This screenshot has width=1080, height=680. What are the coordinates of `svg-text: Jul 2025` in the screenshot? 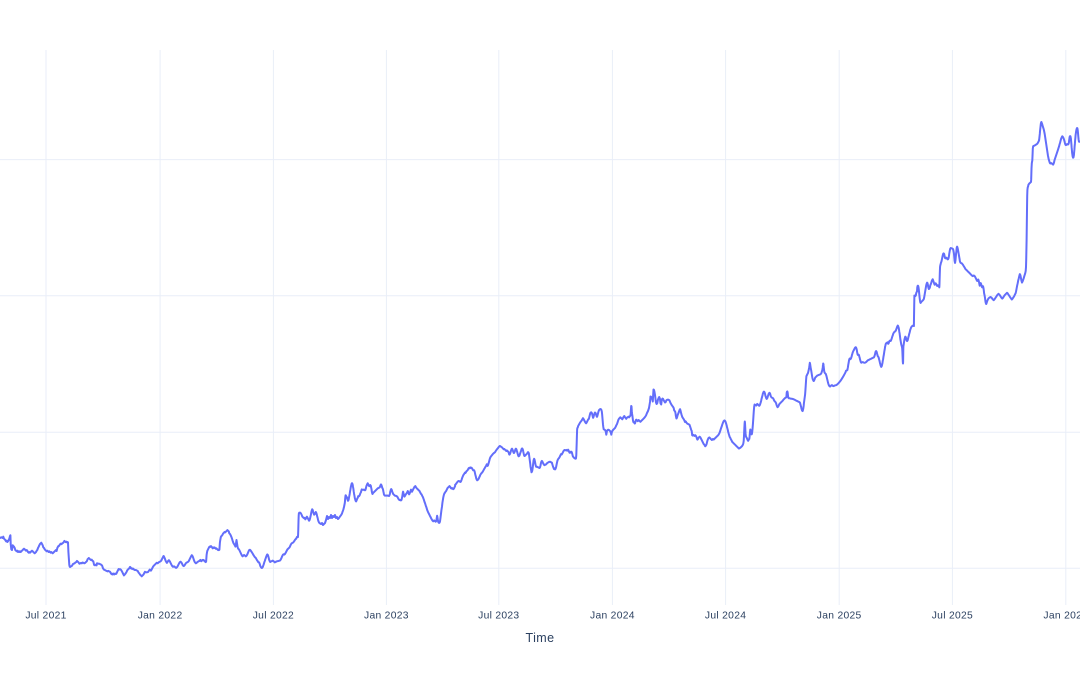 It's located at (952, 615).